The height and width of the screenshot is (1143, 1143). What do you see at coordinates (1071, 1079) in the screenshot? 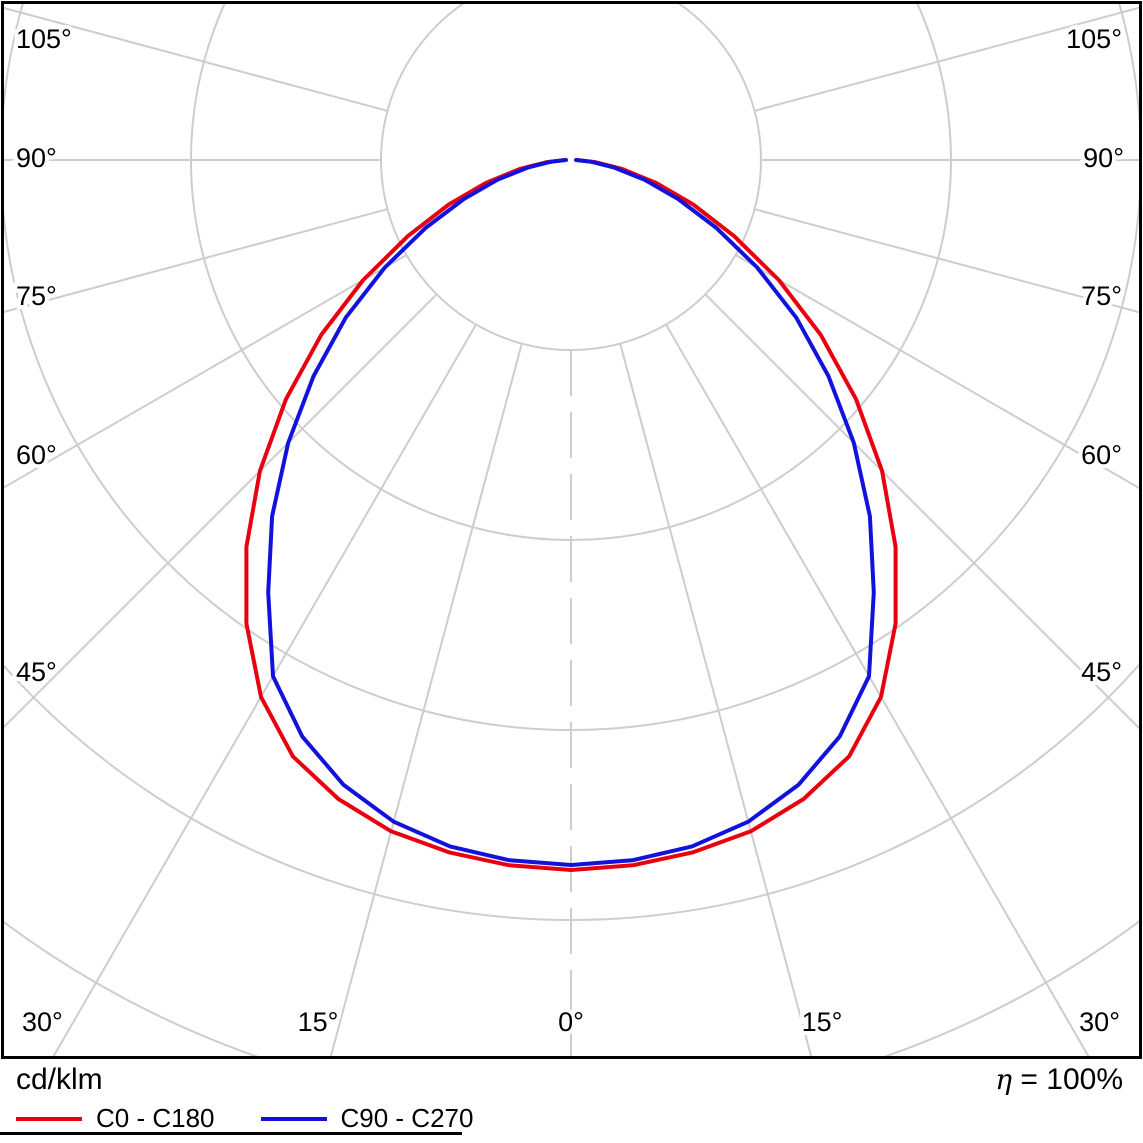
I see `efficiency-value: = 100%` at bounding box center [1071, 1079].